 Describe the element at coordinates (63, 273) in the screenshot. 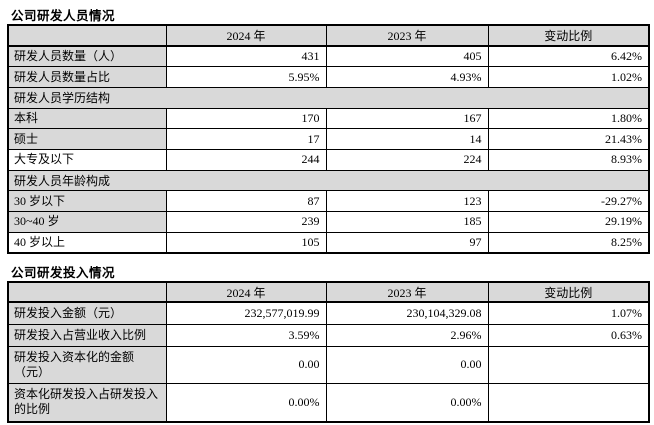

I see `rd-investment-table-title: 公司研发投入情况` at that location.